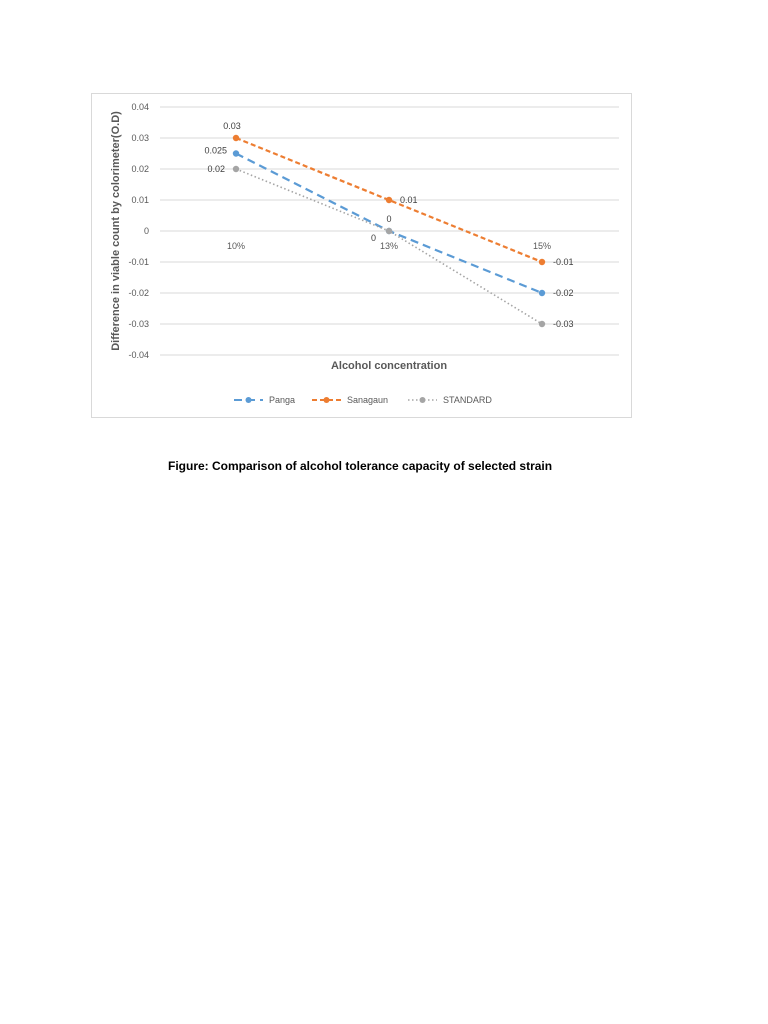 This screenshot has width=768, height=1024. Describe the element at coordinates (138, 355) in the screenshot. I see `y-tick-label: -0.04` at that location.